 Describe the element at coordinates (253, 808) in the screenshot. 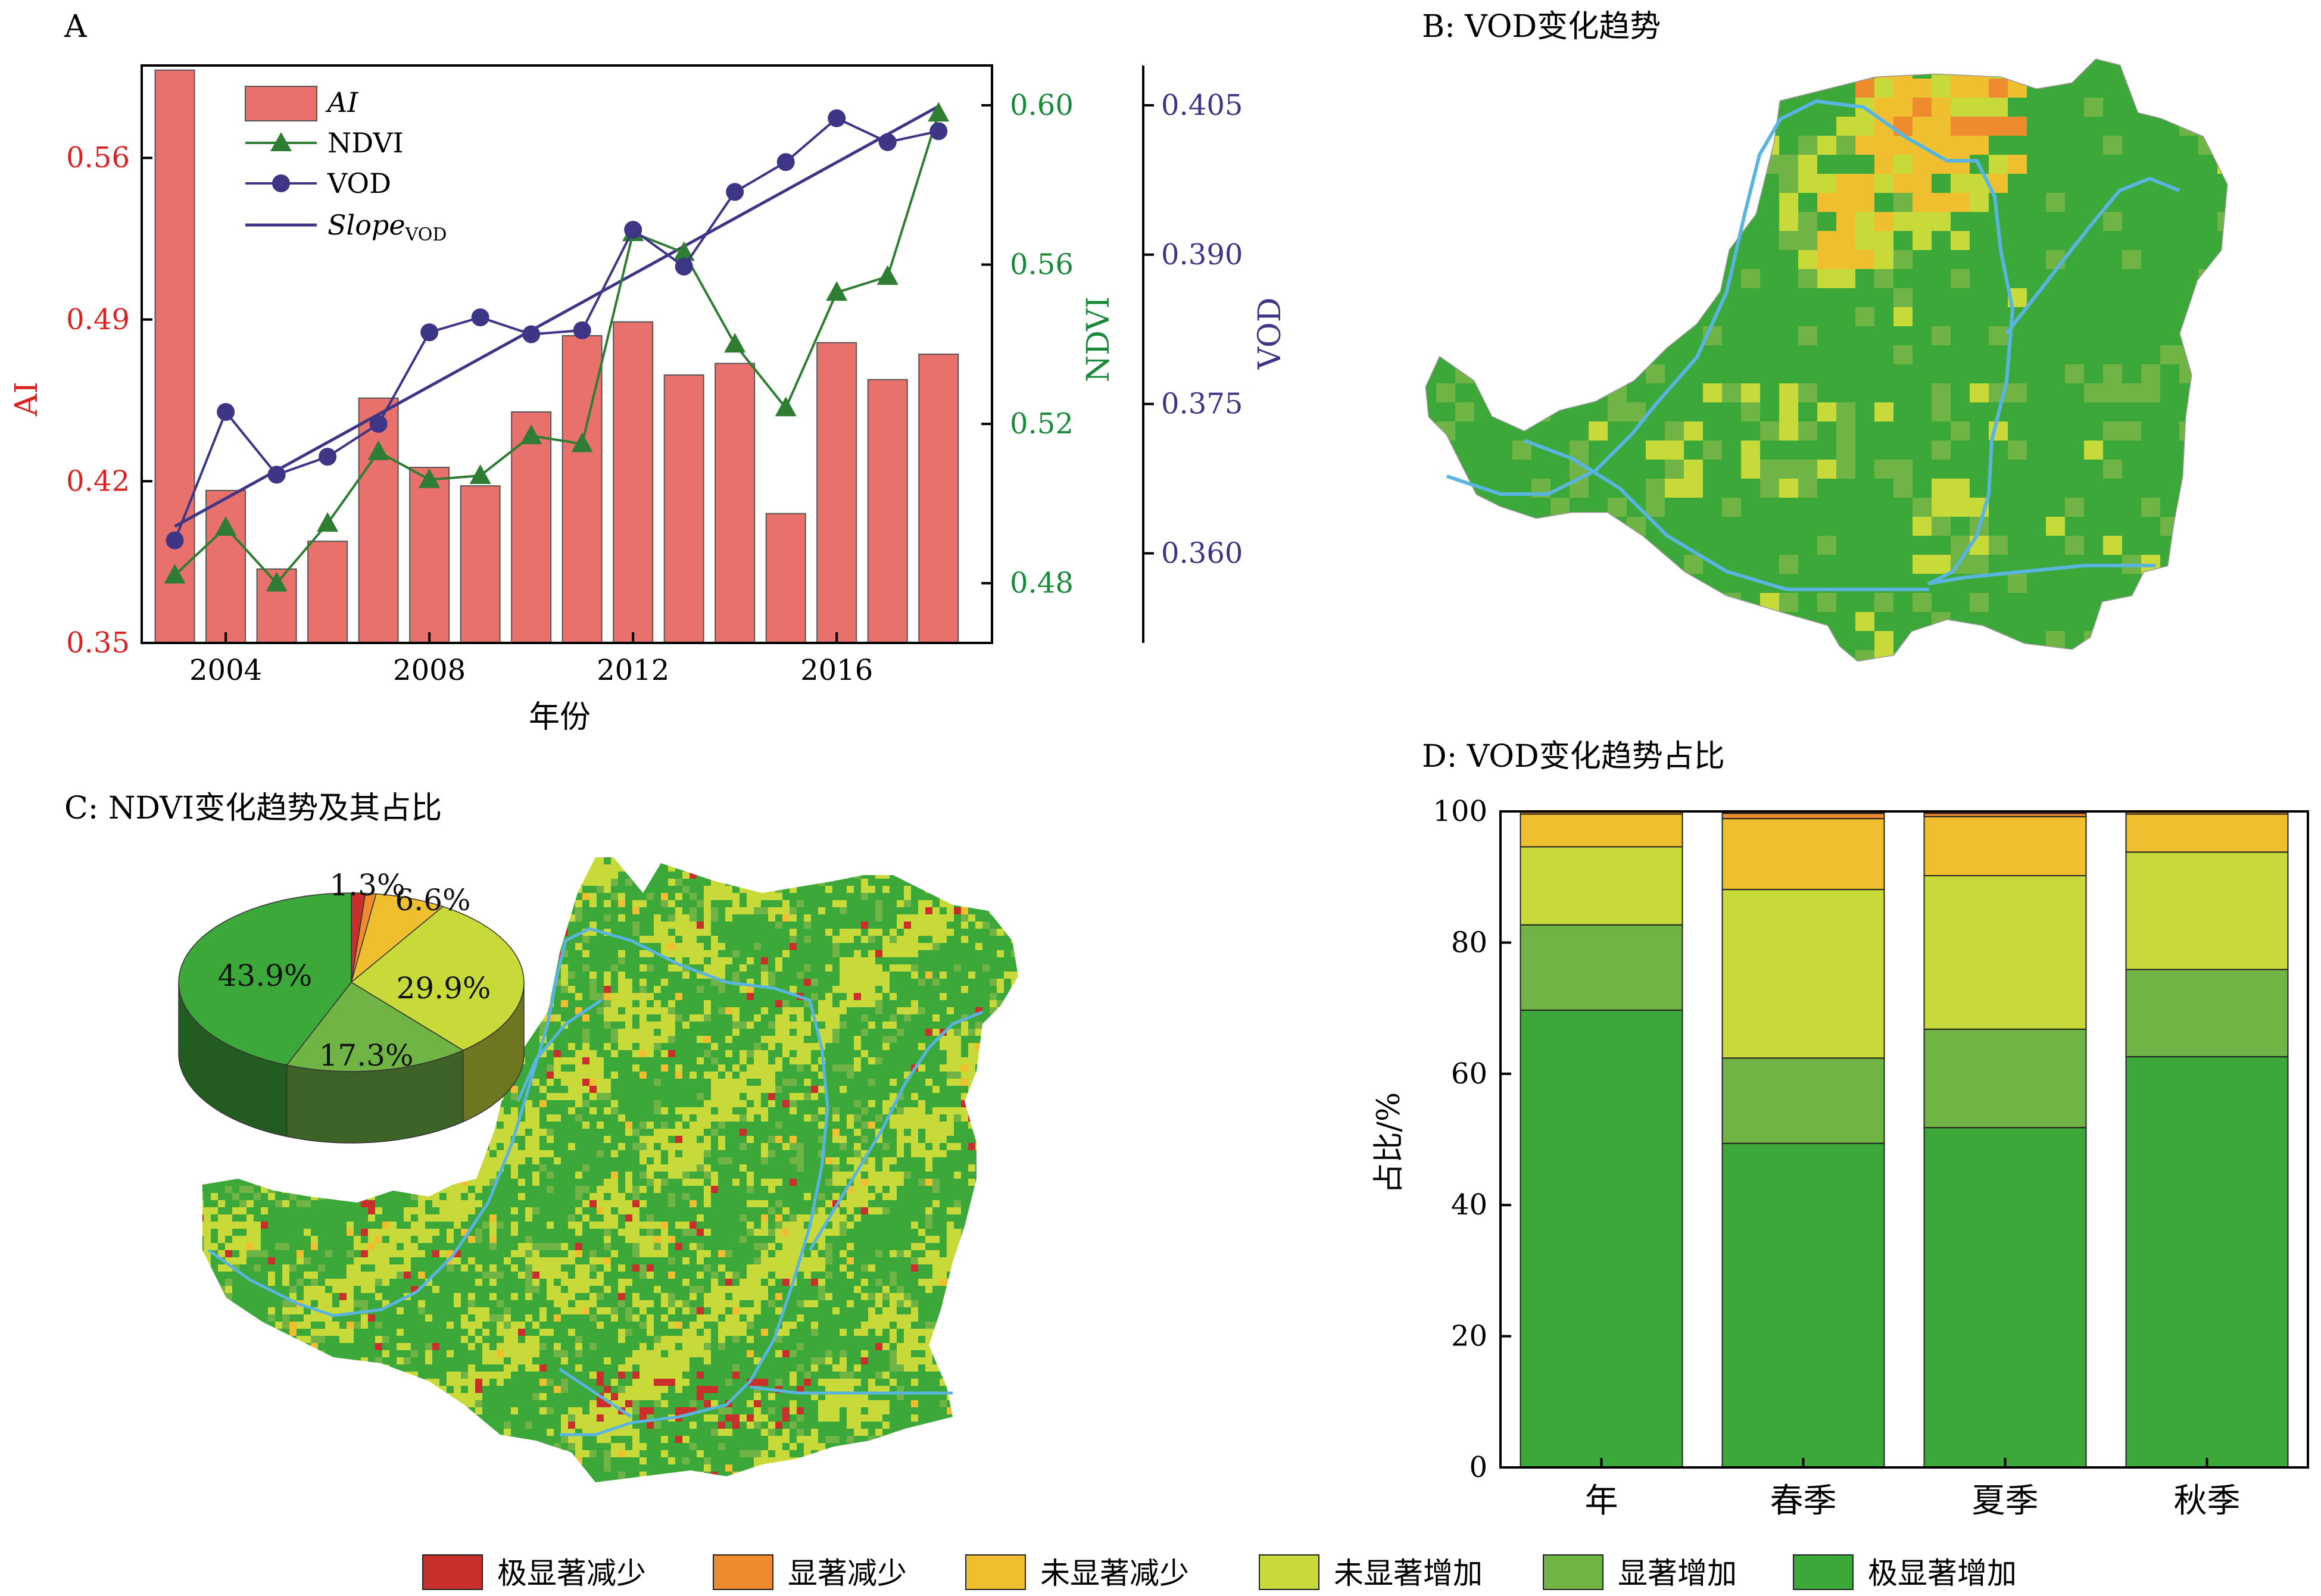

I see `panel-c-label: C: NDVI变化趋势及其占比` at that location.